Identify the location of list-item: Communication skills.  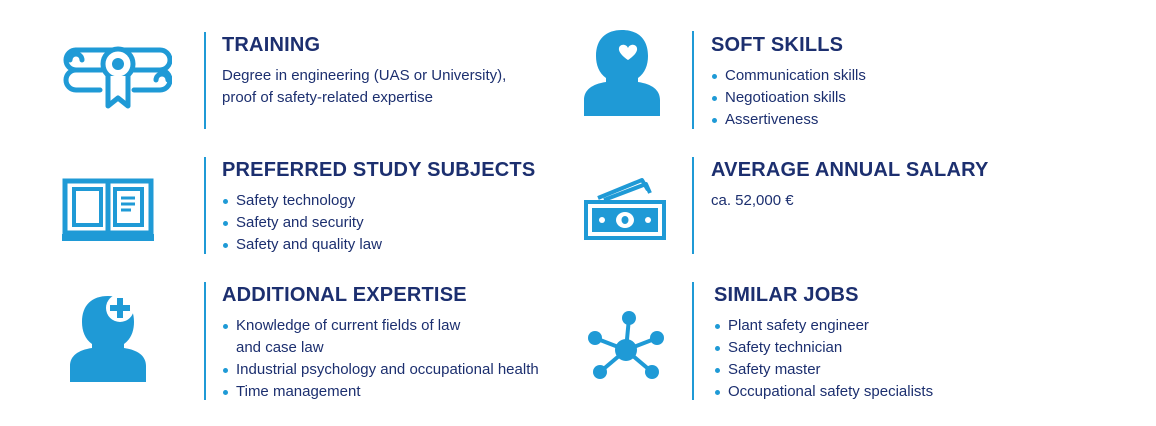
(788, 76).